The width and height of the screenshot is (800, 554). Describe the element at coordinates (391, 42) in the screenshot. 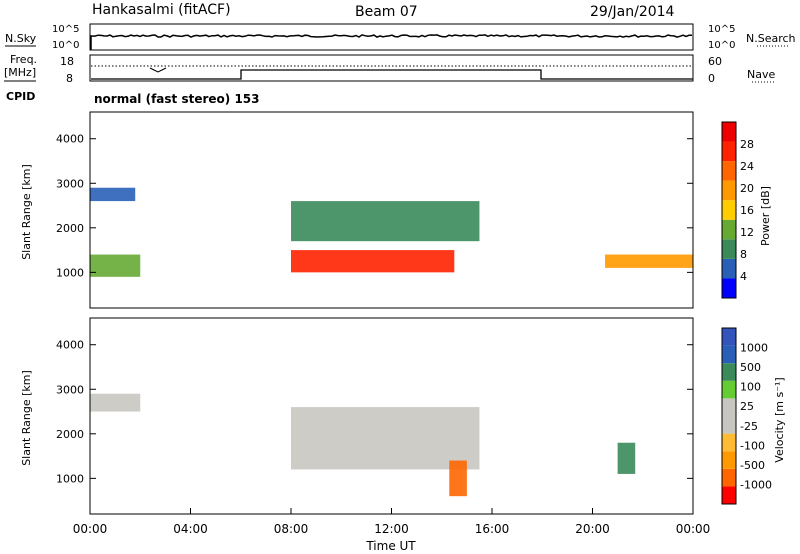

I see `nsky-line` at that location.